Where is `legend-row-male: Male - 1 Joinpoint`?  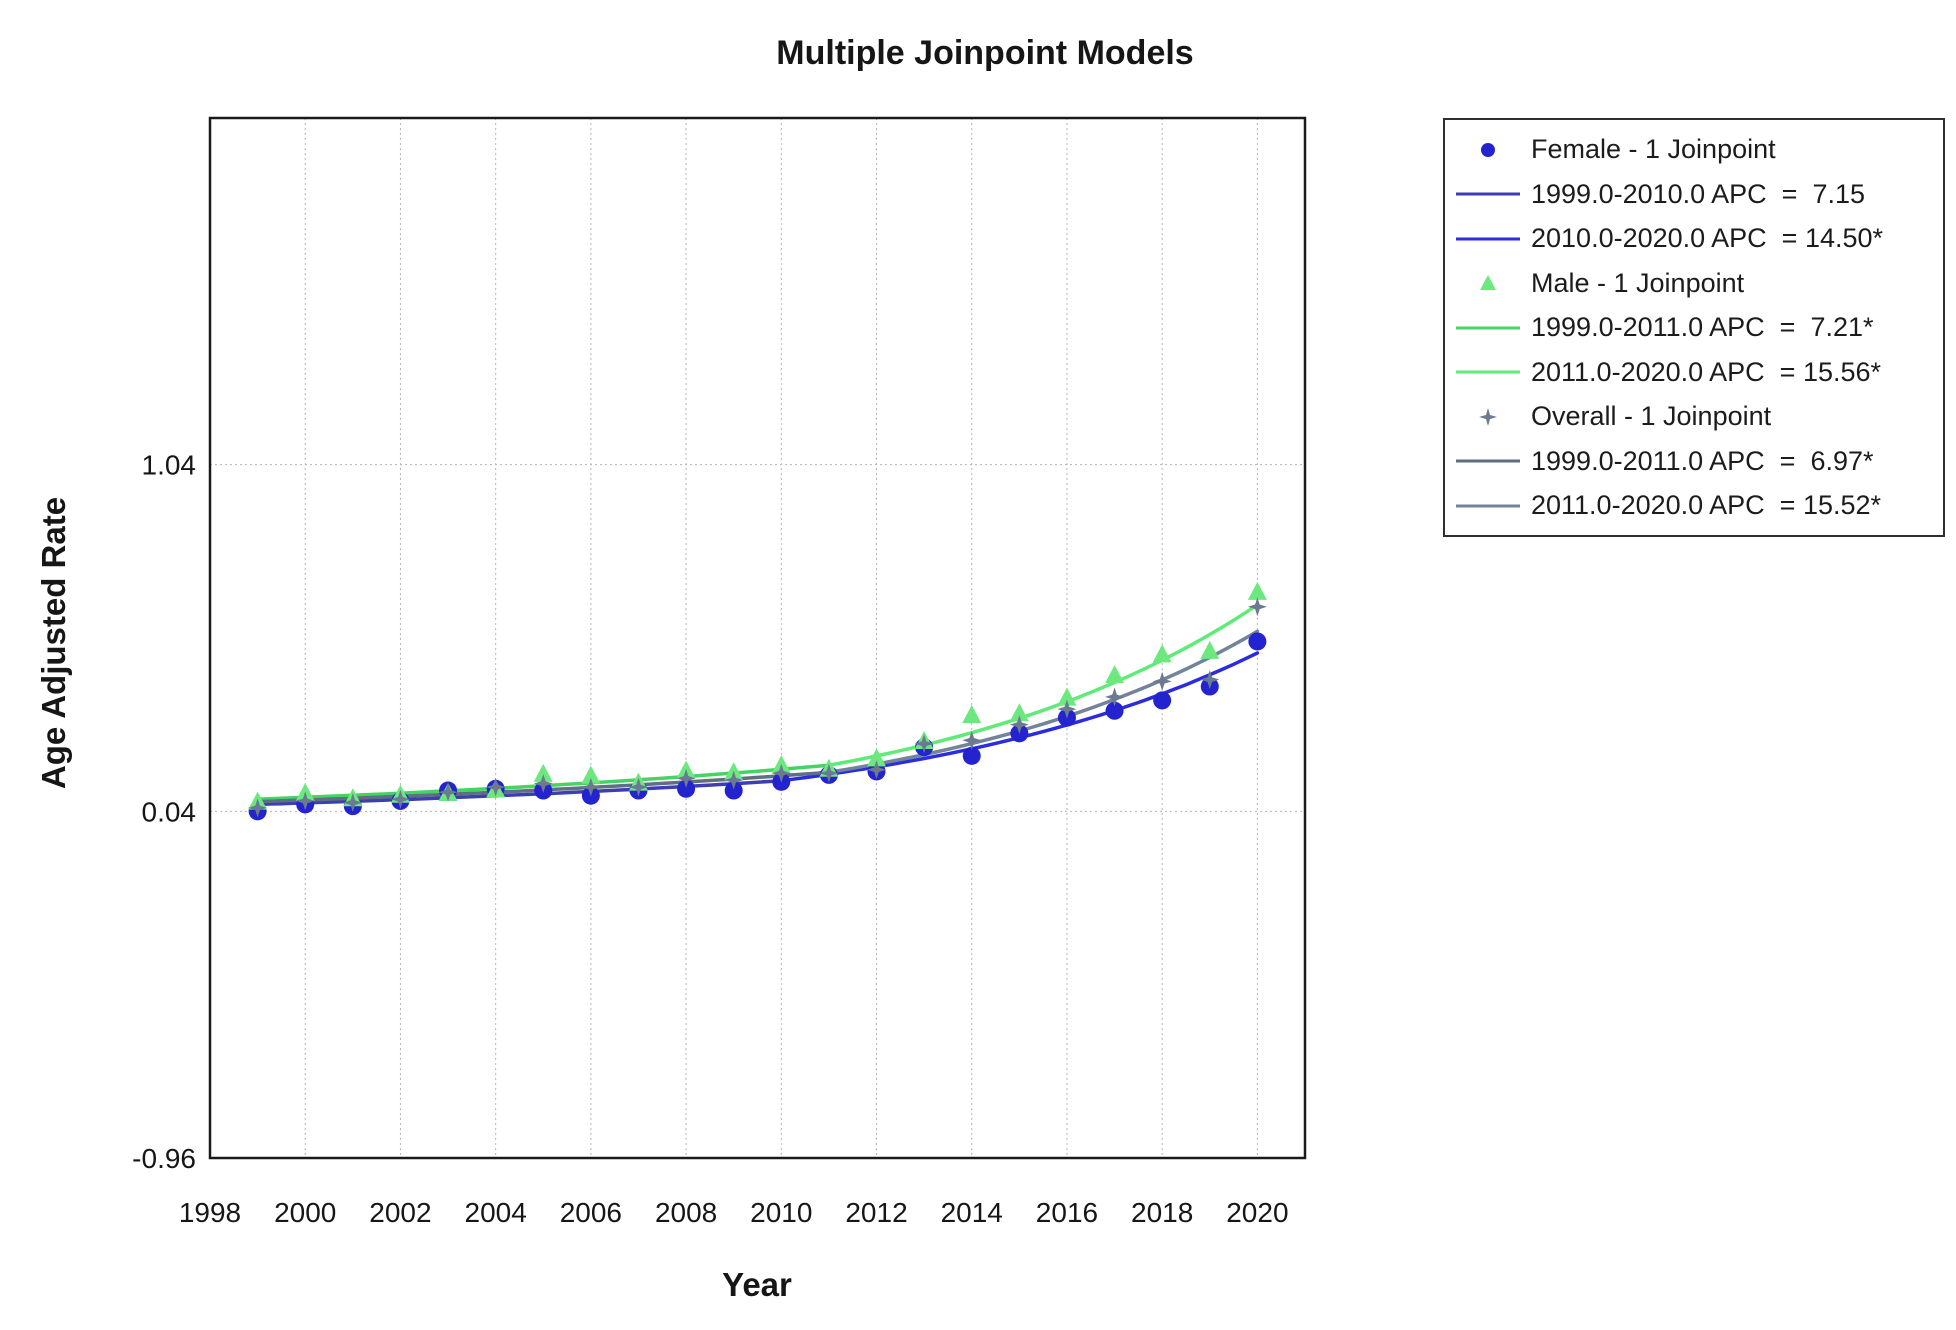
legend-row-male: Male - 1 Joinpoint is located at coordinates (1694, 283).